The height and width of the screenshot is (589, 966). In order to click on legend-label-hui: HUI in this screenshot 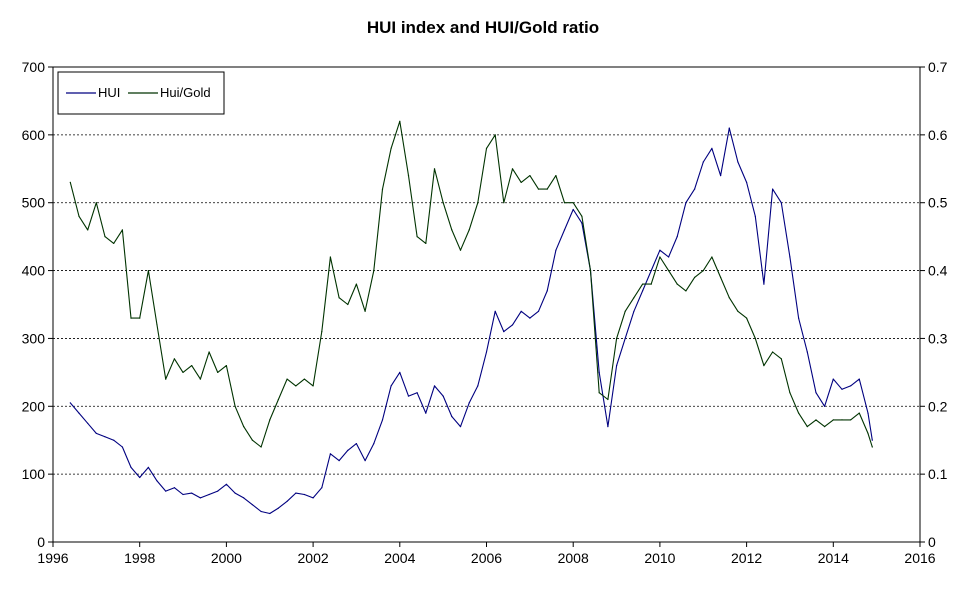, I will do `click(109, 92)`.